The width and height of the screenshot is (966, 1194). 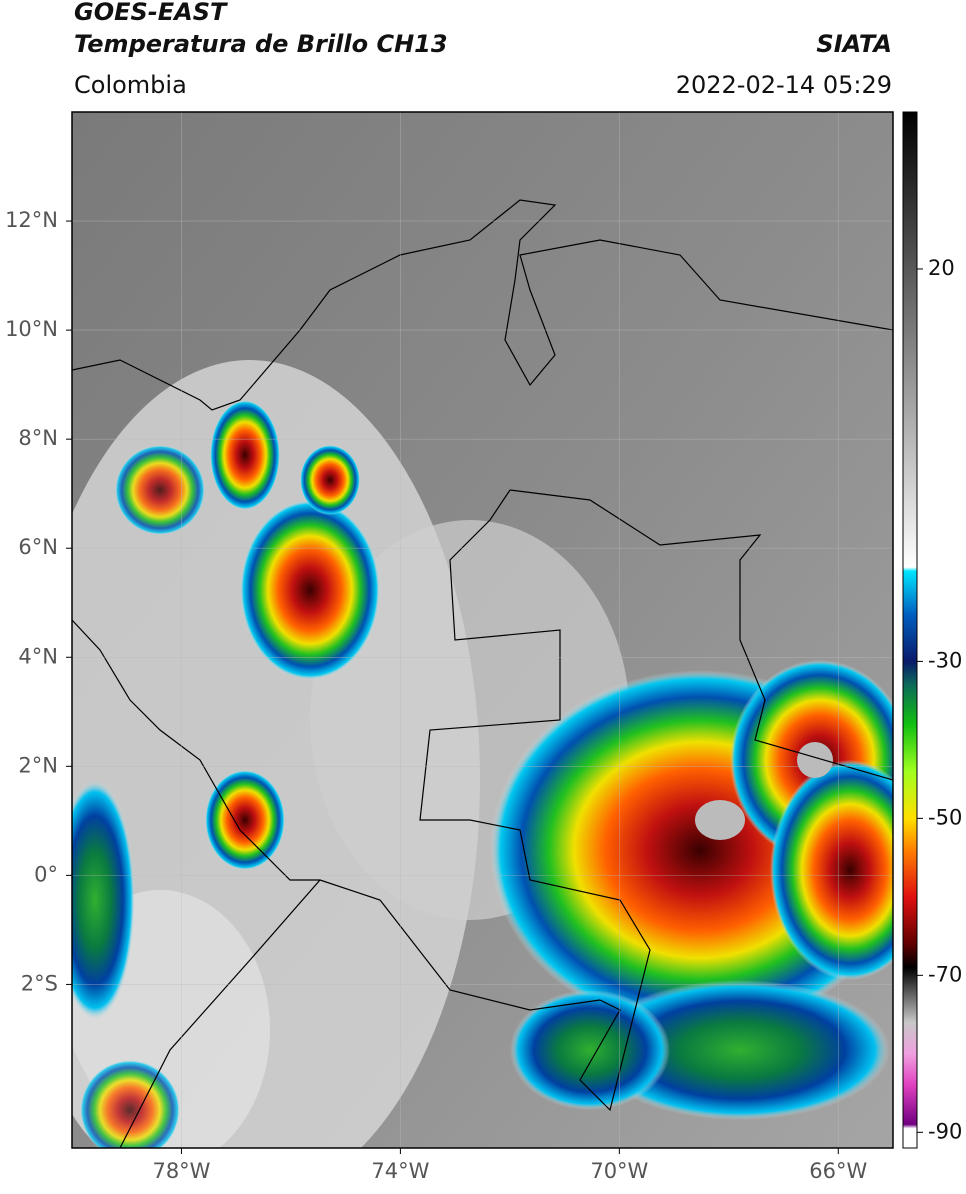 What do you see at coordinates (945, 1131) in the screenshot?
I see `colorbar-tick-label: -90` at bounding box center [945, 1131].